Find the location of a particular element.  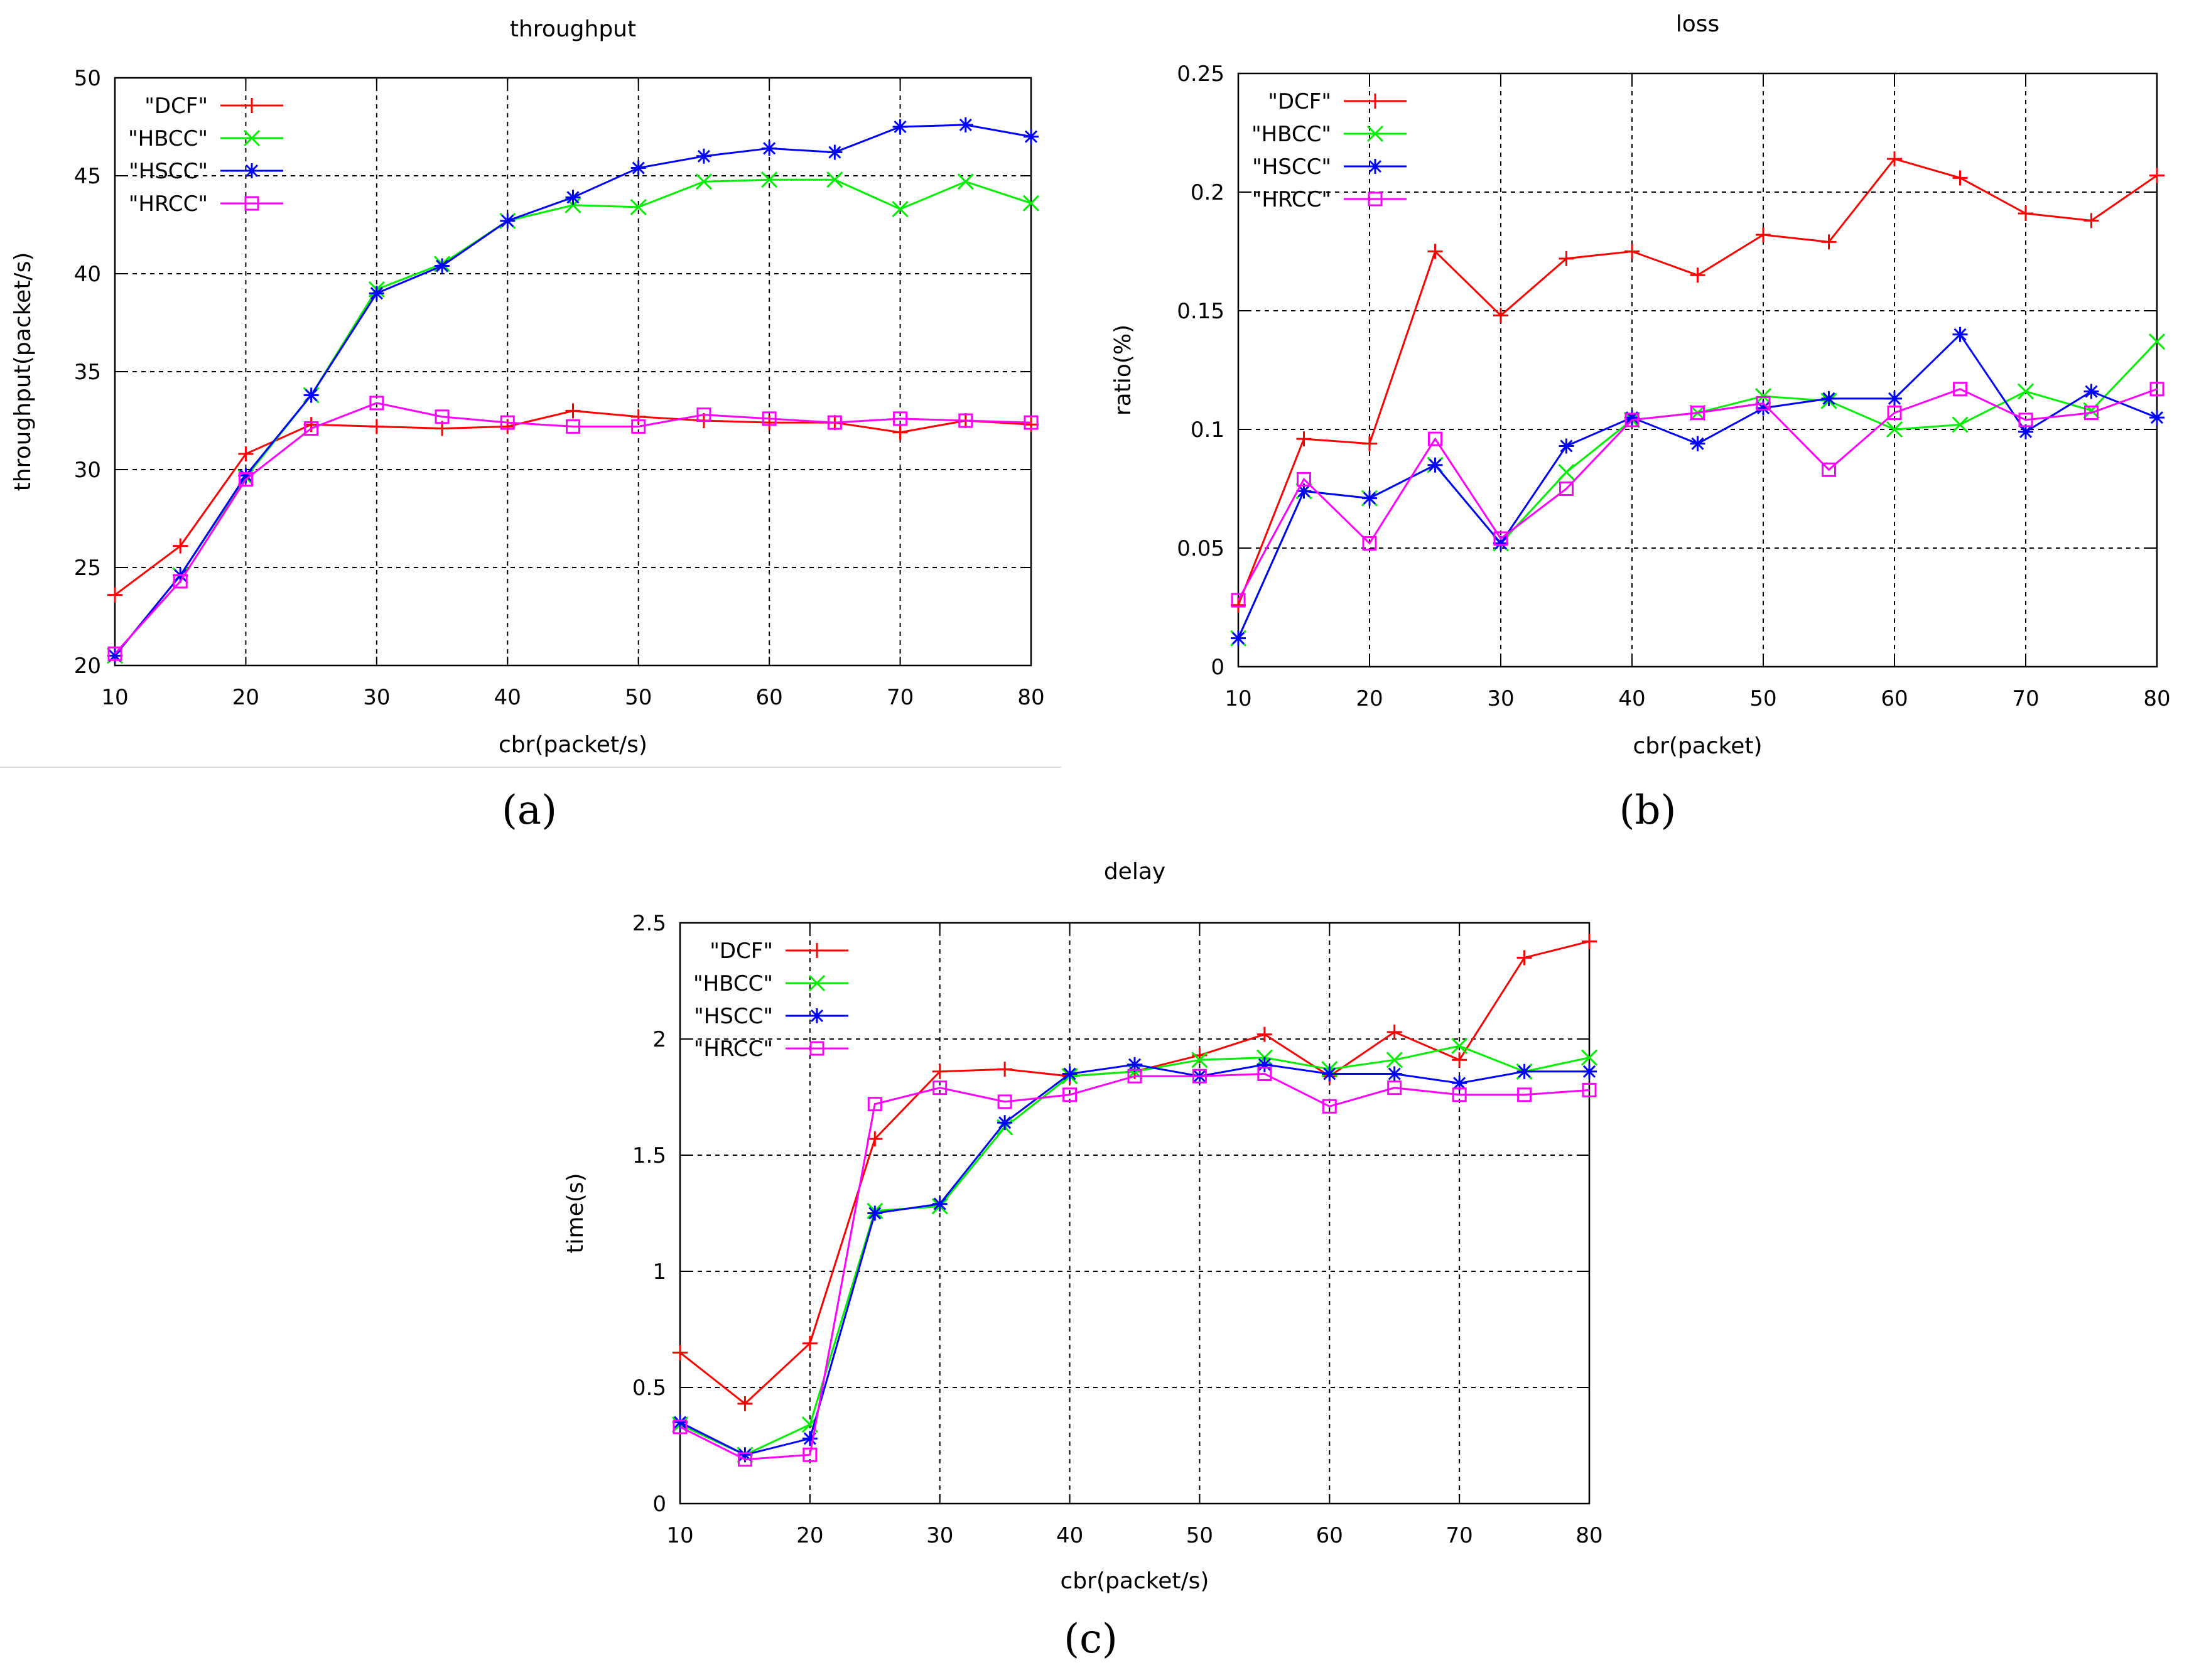

x-tick-label: 20 is located at coordinates (246, 697).